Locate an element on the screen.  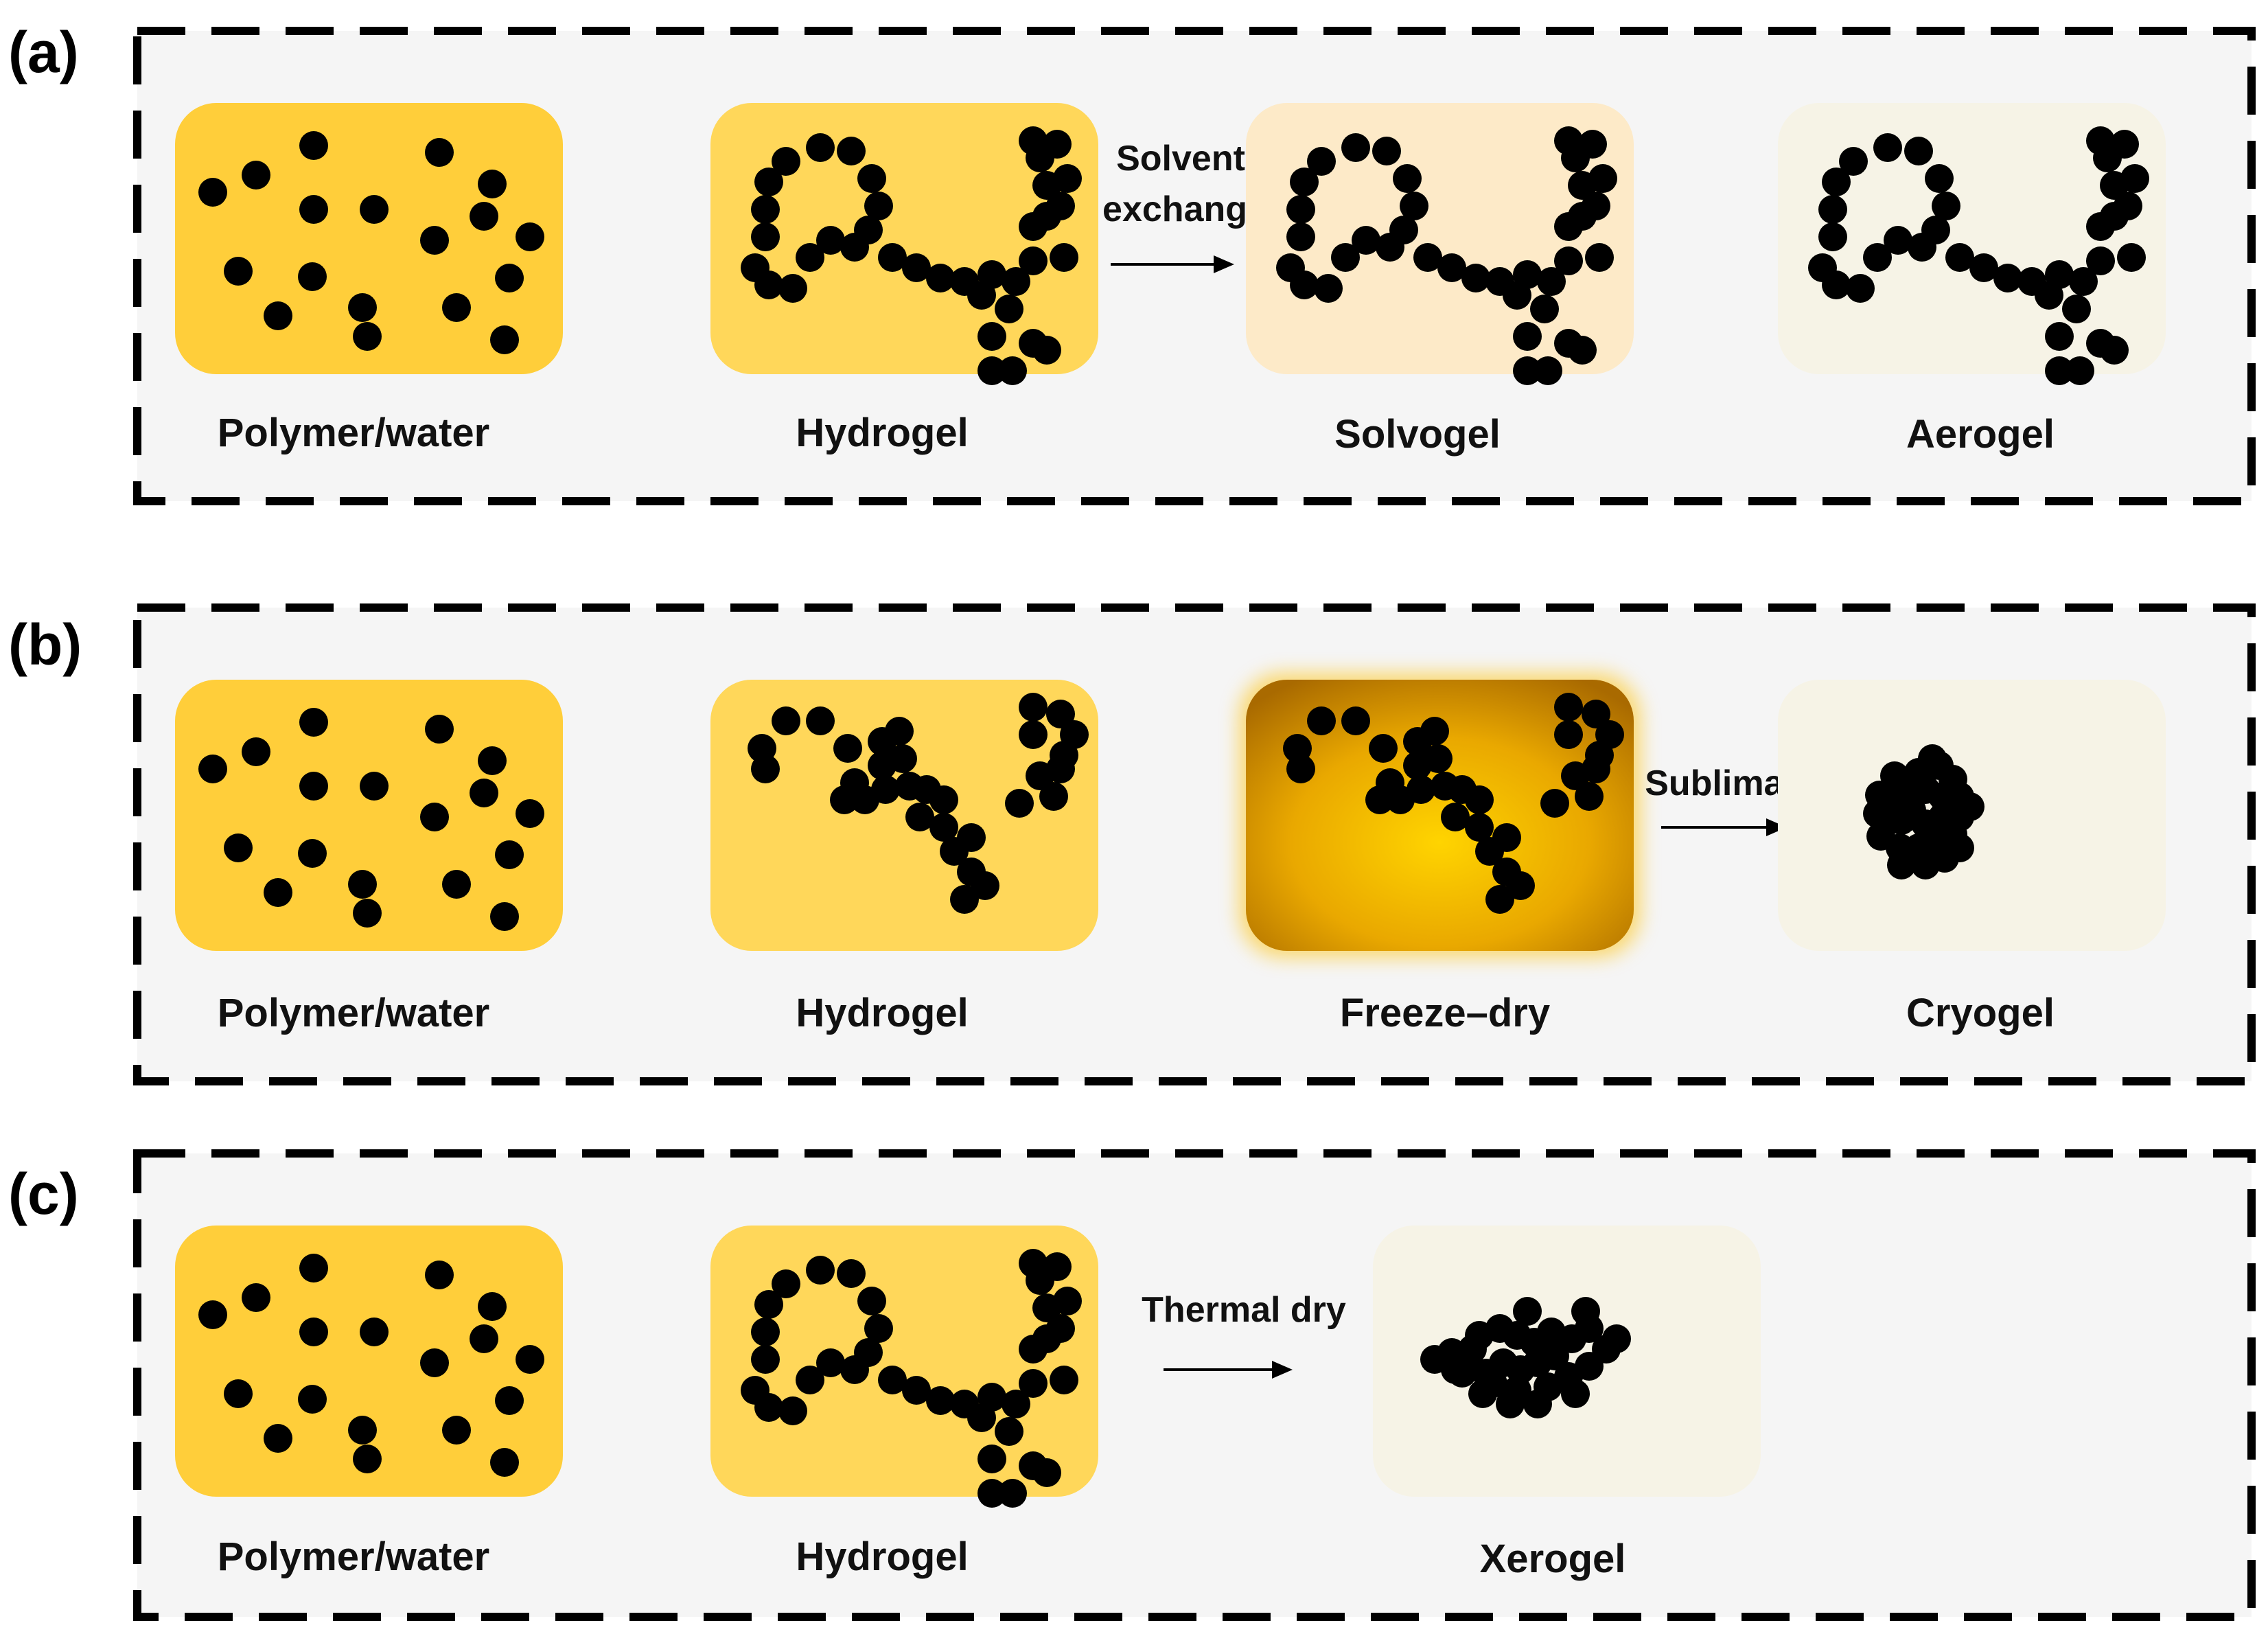
stage-label: Aerogel is located at coordinates (1980, 434).